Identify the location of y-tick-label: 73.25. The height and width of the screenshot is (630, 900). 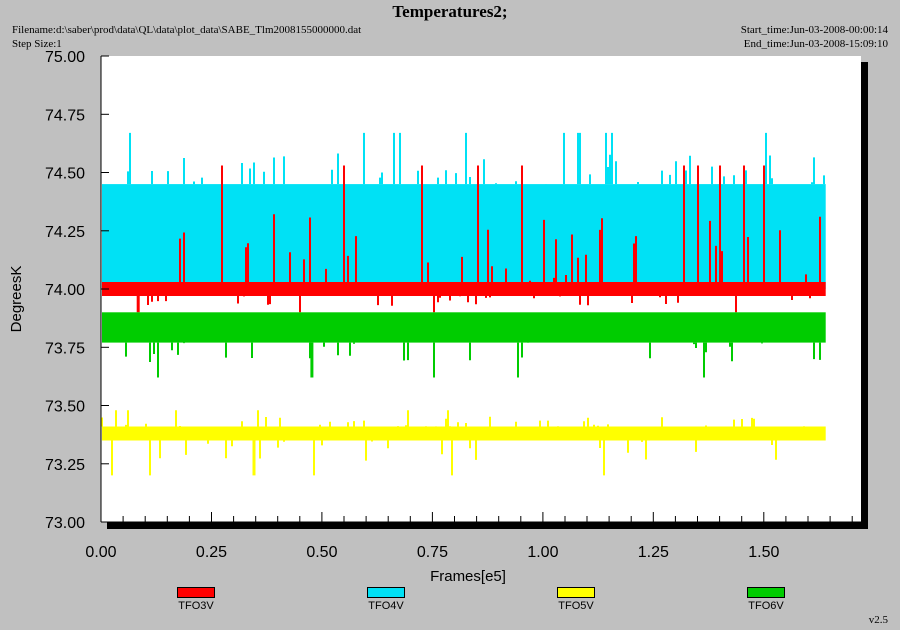
(65, 465).